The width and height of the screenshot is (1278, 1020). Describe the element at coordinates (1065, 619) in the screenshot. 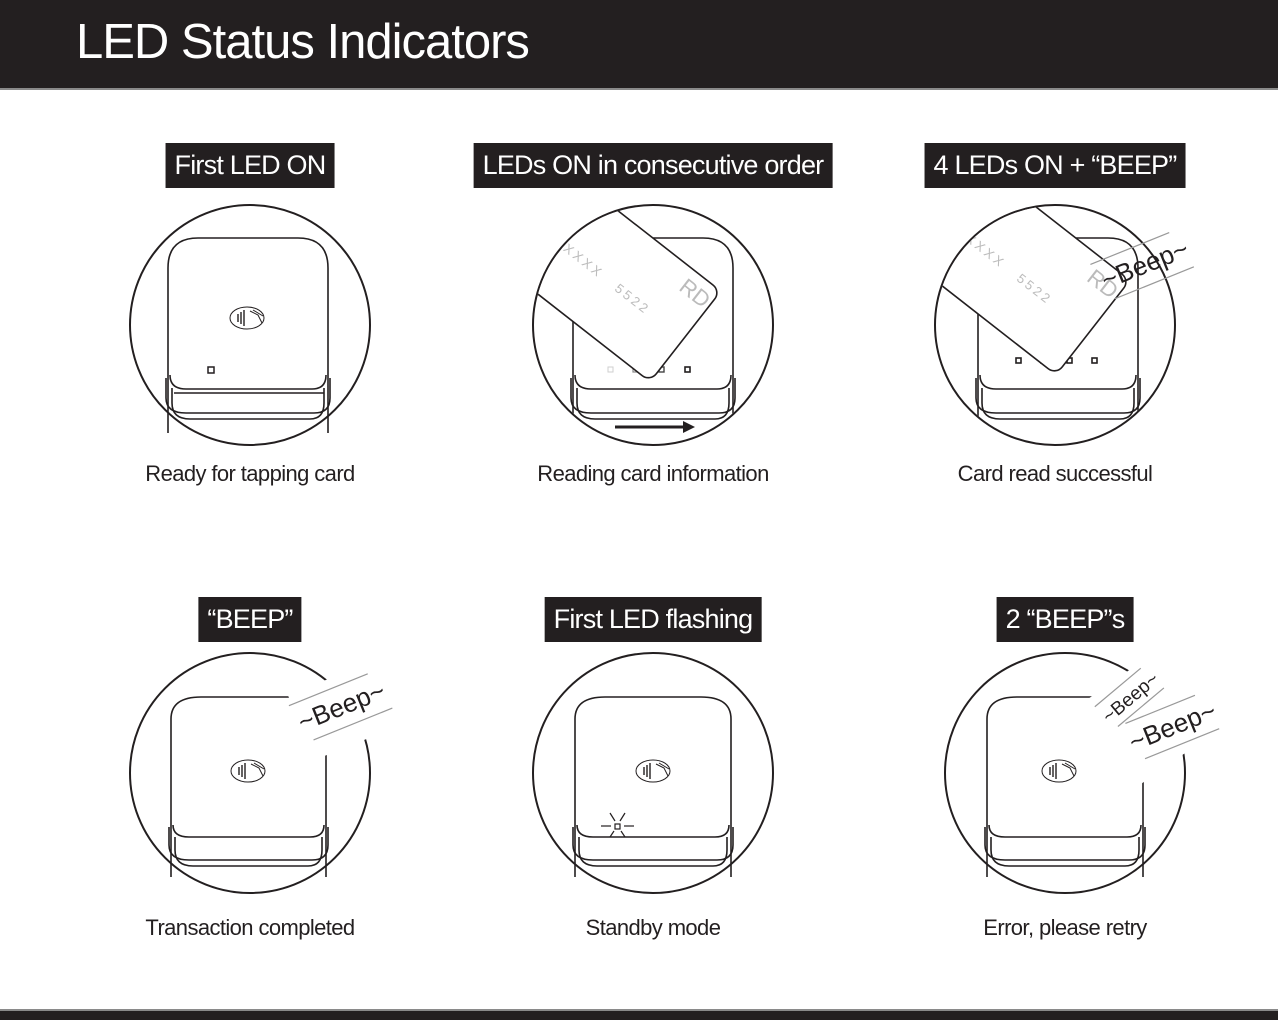

I see `status-tag: 2 “BEEP”s` at that location.